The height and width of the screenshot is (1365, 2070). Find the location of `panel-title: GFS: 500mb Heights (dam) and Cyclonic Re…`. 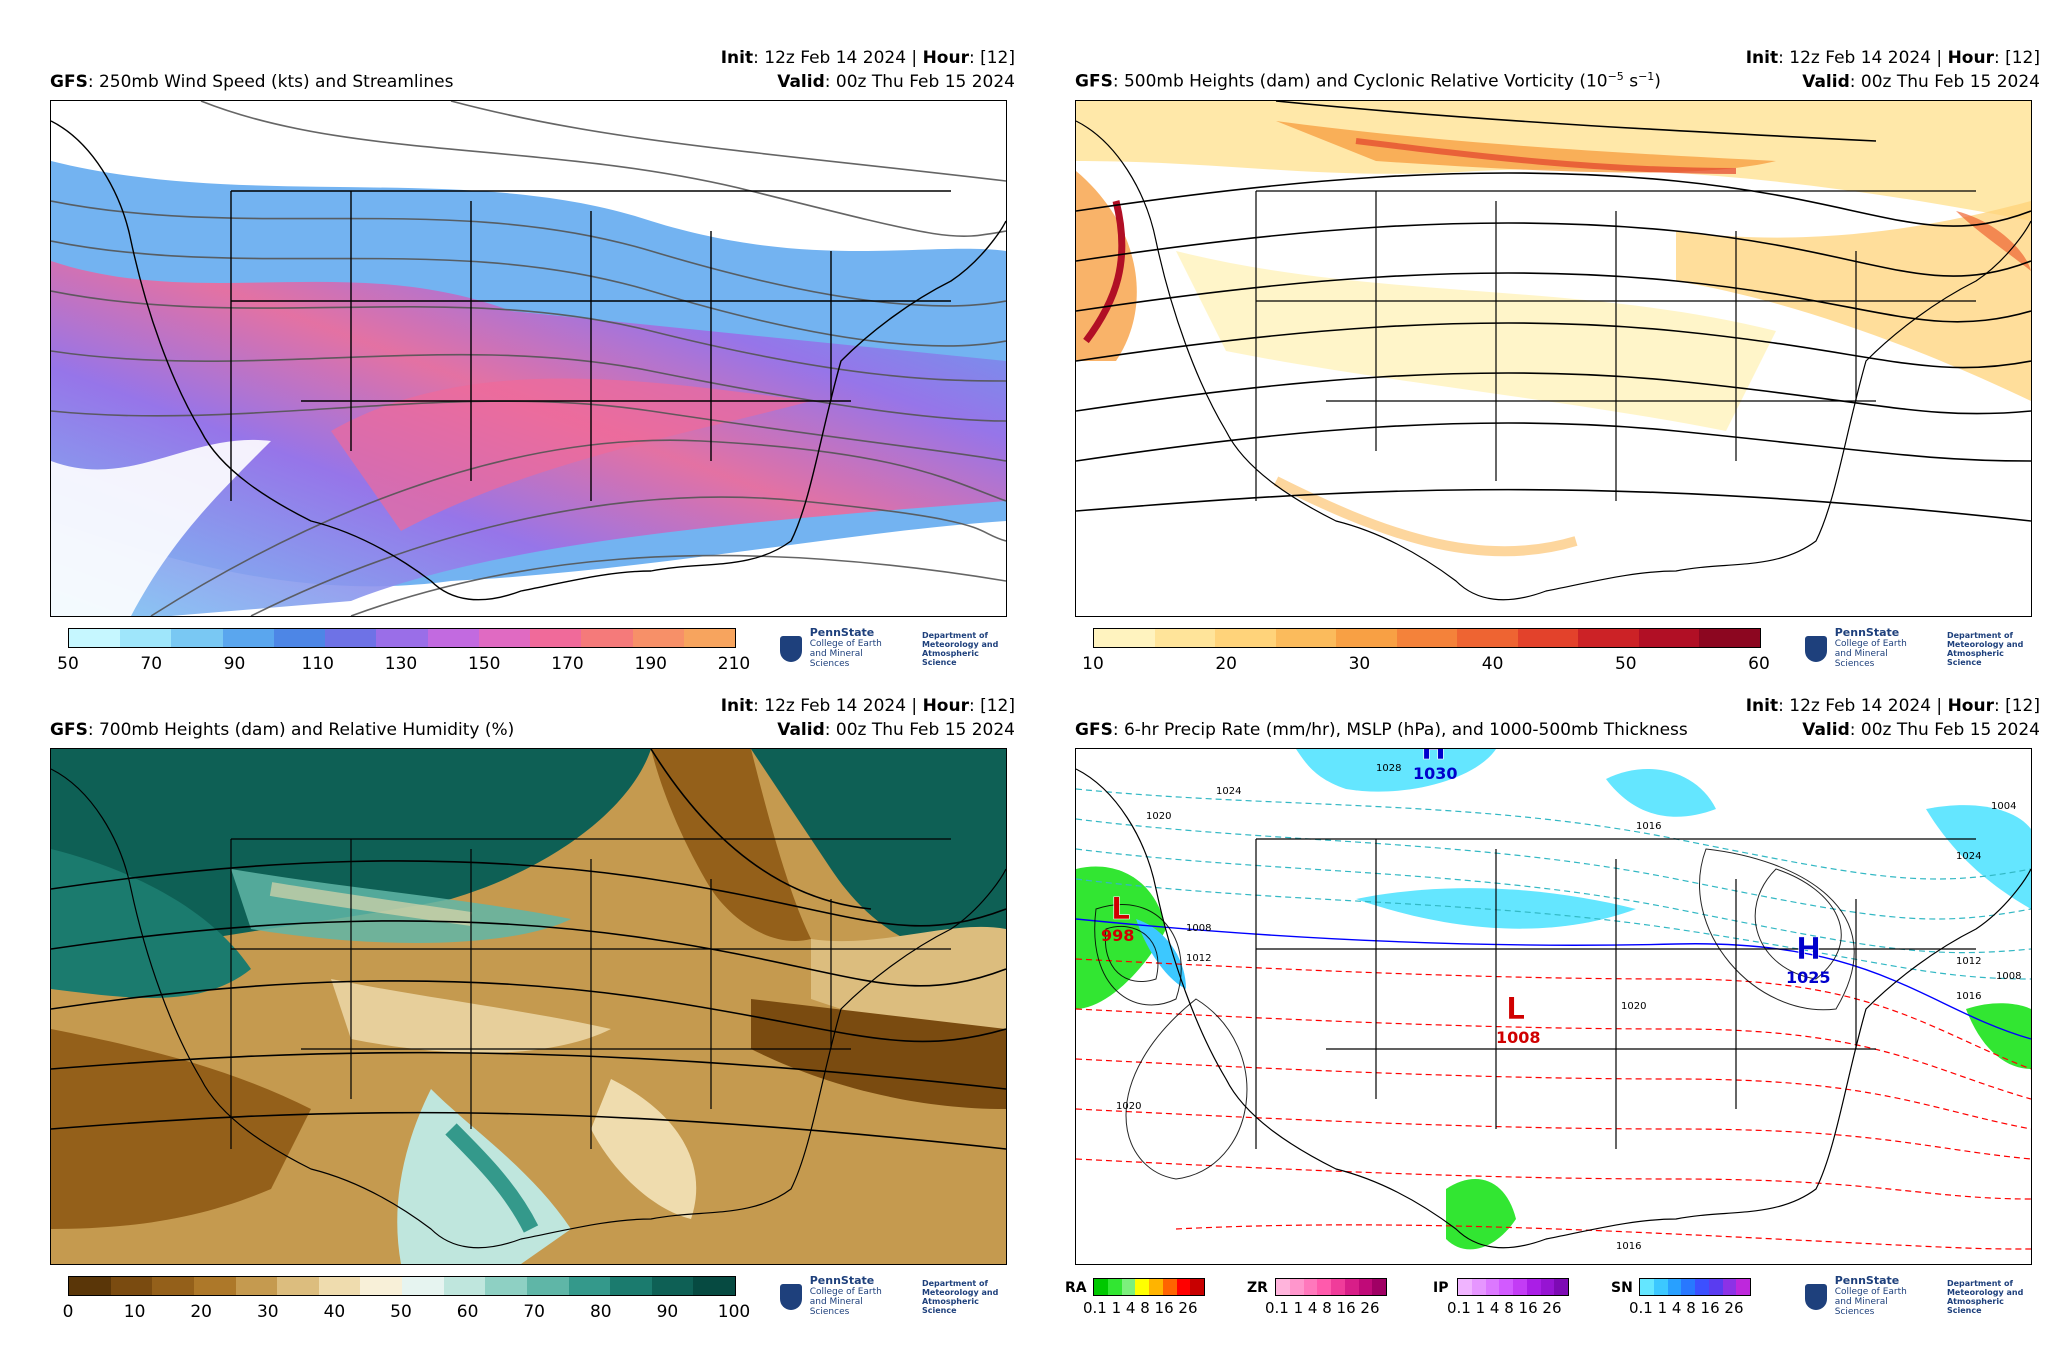

panel-title: GFS: 500mb Heights (dam) and Cyclonic Re… is located at coordinates (1368, 81).